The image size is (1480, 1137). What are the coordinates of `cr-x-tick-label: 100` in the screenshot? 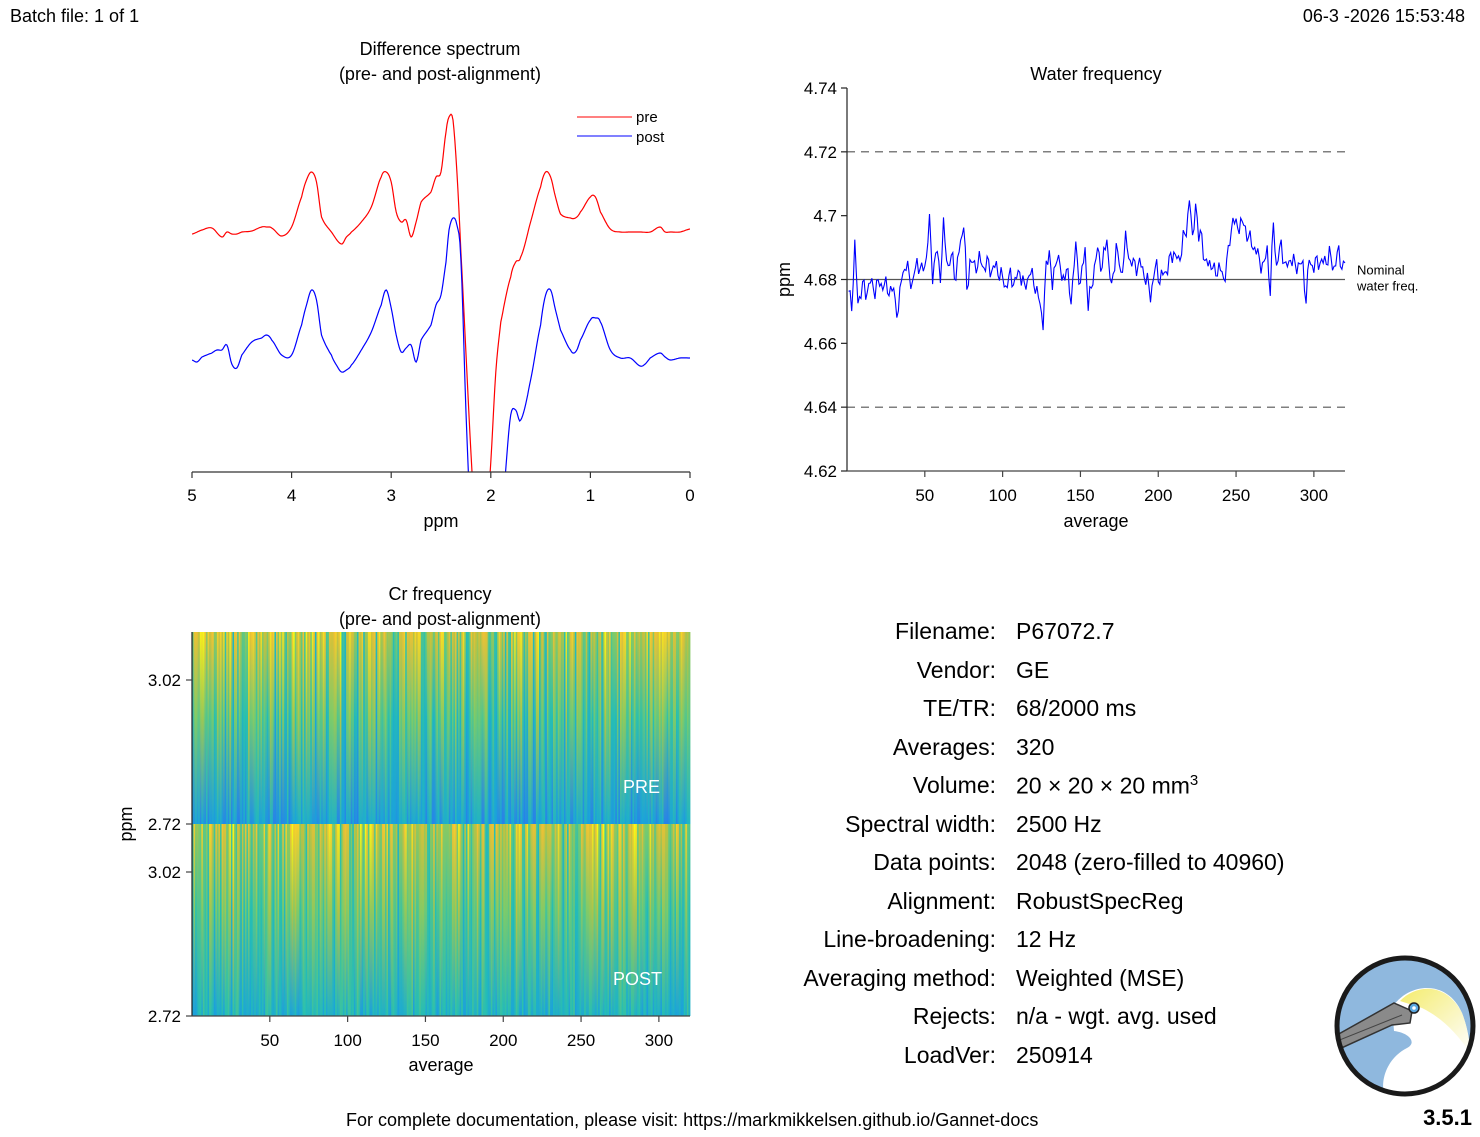 It's located at (347, 1040).